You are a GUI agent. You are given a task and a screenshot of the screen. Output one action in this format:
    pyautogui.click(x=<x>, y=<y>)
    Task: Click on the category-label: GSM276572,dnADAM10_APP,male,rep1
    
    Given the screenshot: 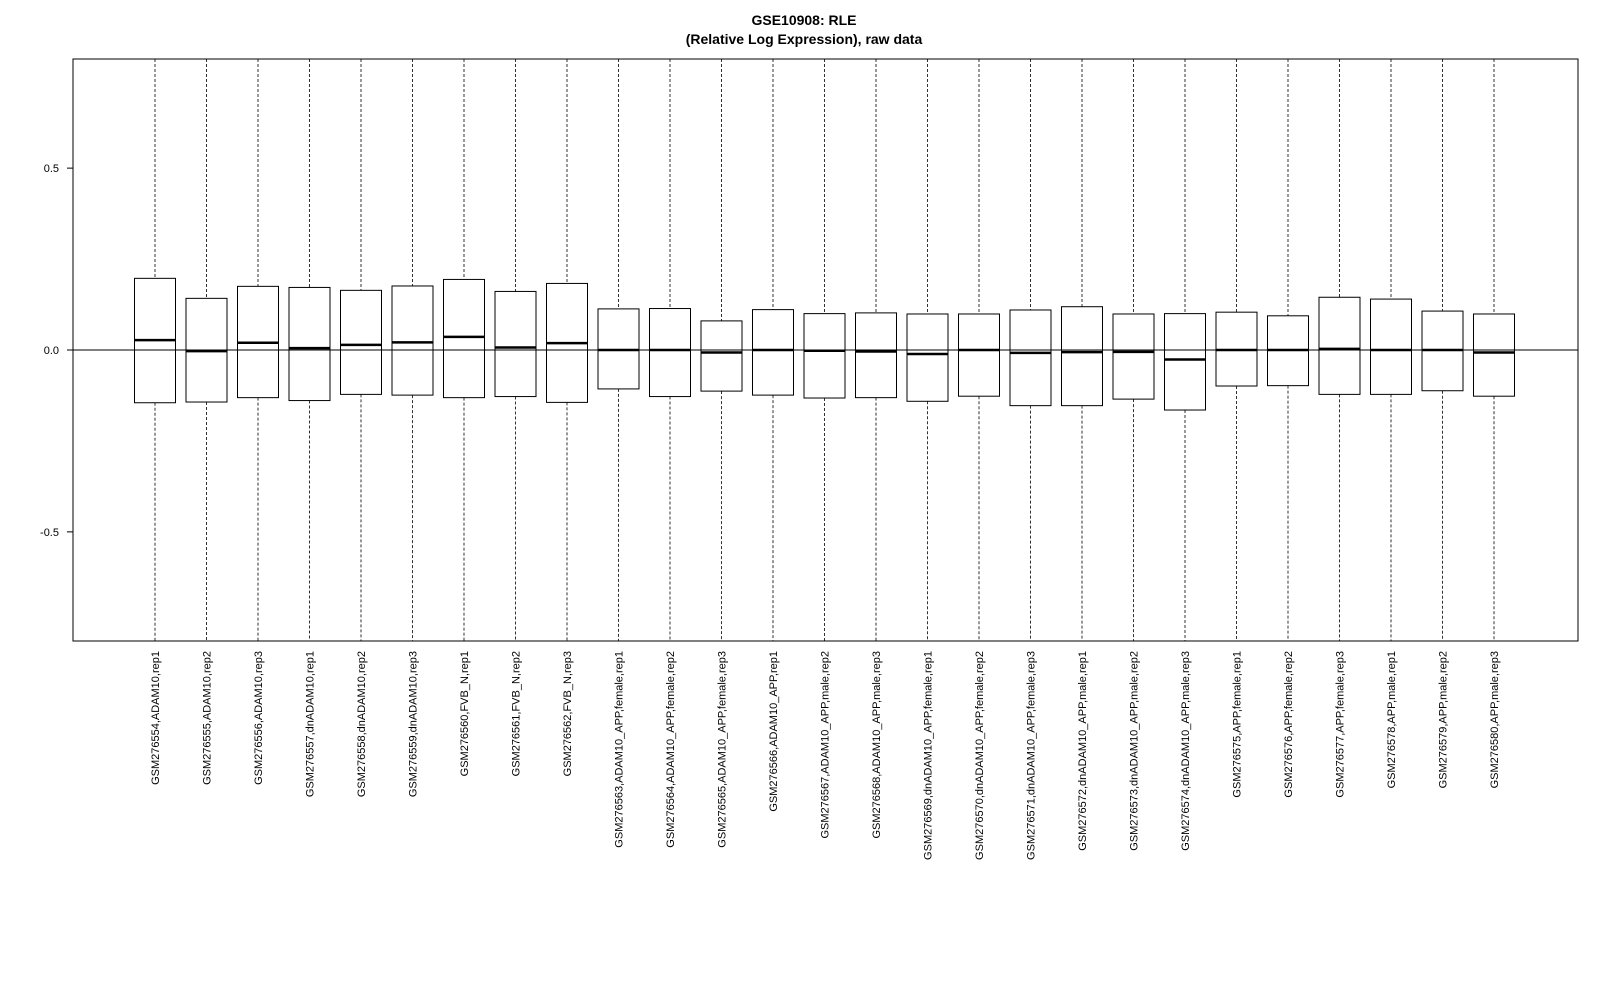 What is the action you would take?
    pyautogui.click(x=1083, y=751)
    